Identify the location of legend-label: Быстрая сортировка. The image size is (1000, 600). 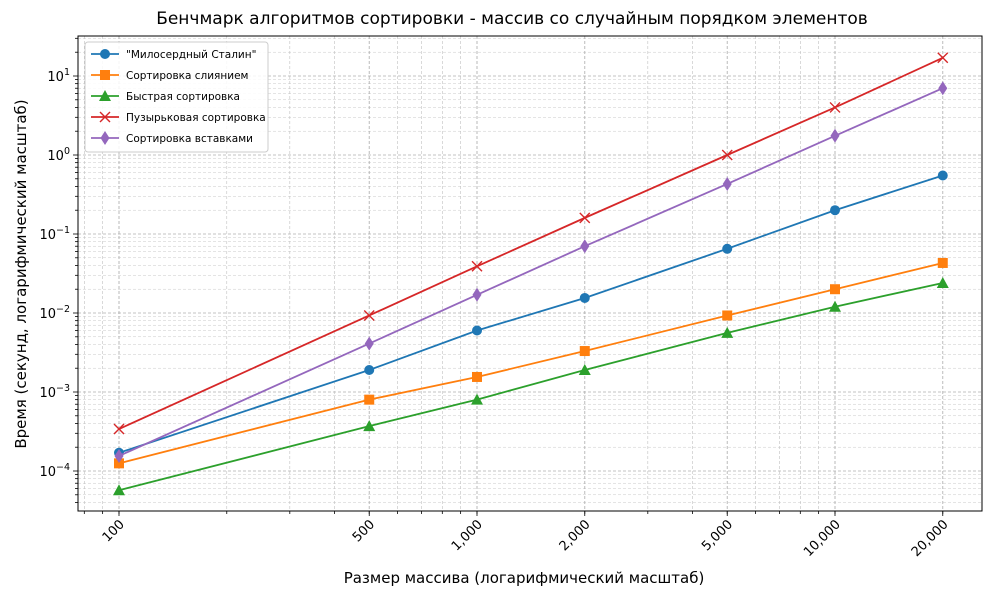
(183, 97).